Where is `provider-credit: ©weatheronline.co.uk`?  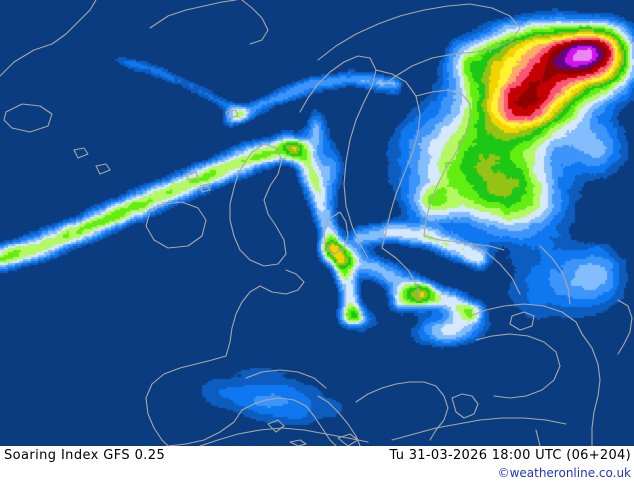 provider-credit: ©weatheronline.co.uk is located at coordinates (564, 473).